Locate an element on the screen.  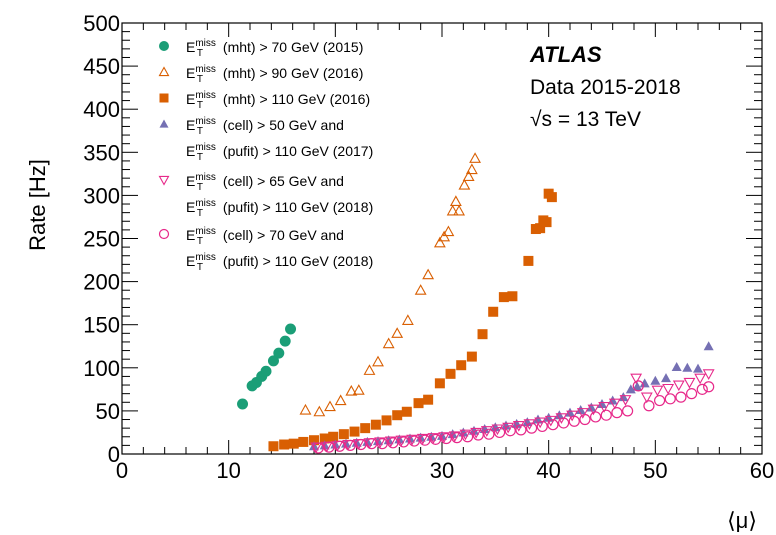
y-tick-label: 500 is located at coordinates (101, 23).